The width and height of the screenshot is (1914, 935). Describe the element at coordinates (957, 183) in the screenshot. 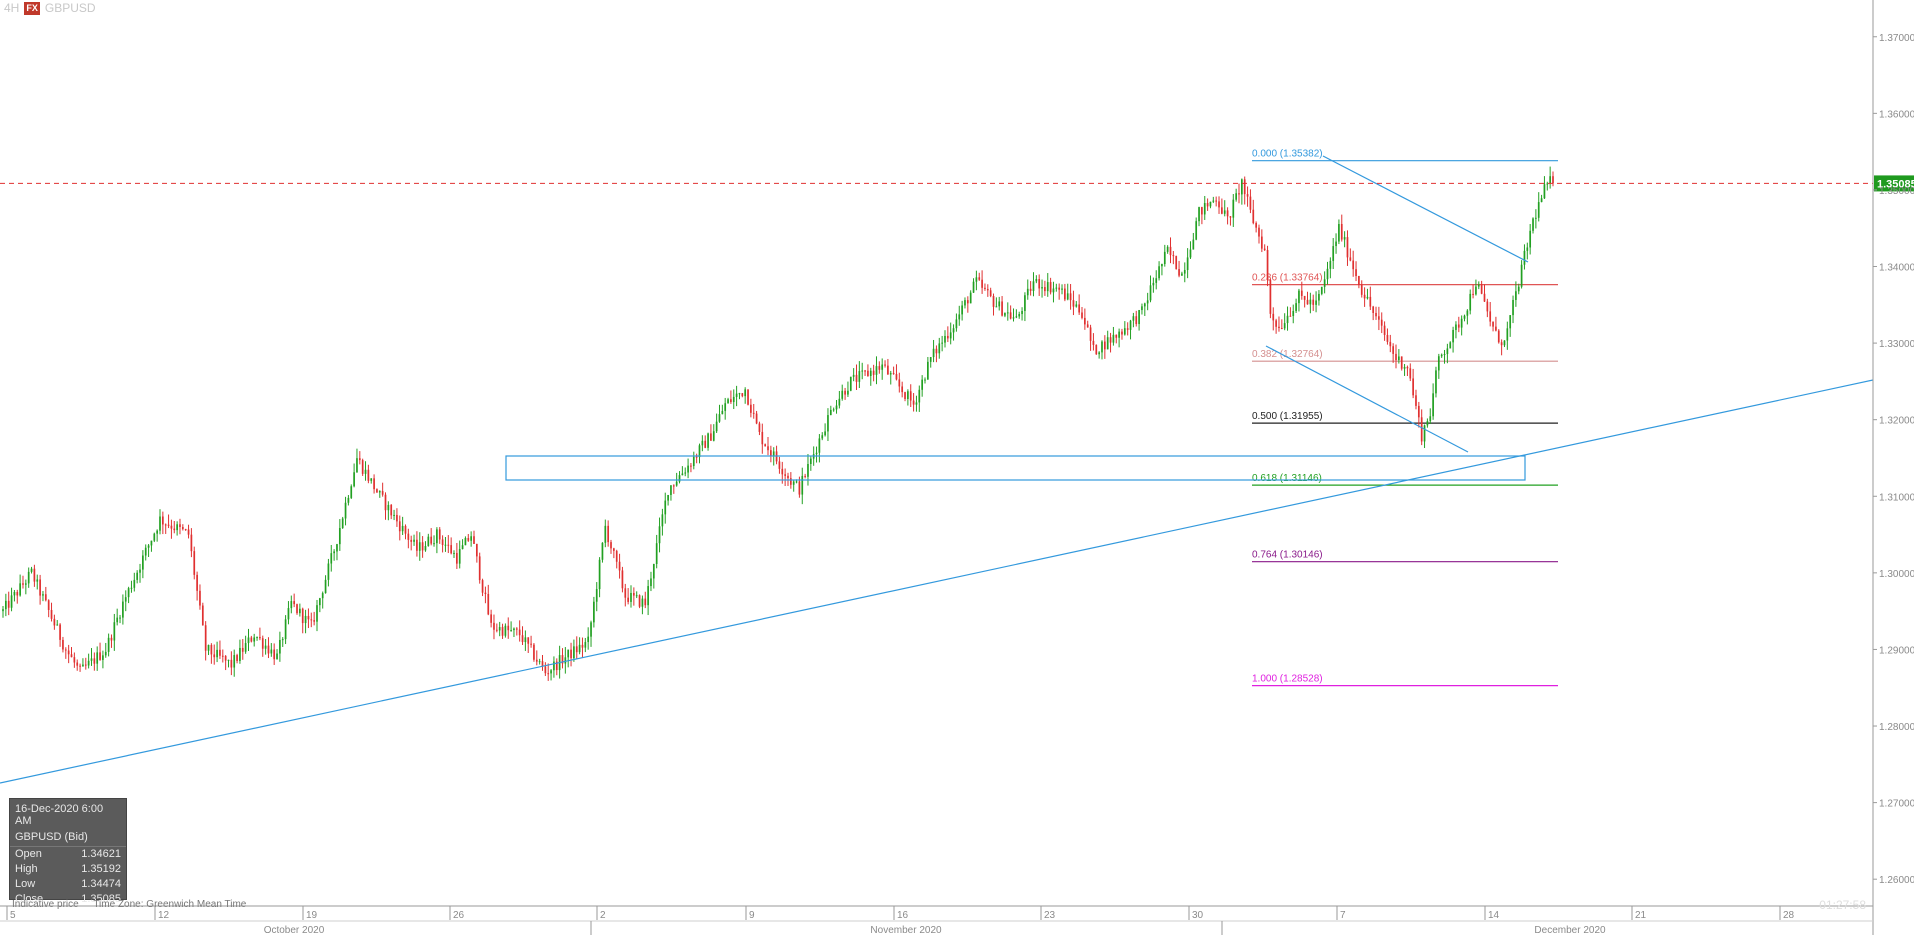

I see `current-price-line: 1.35085` at that location.